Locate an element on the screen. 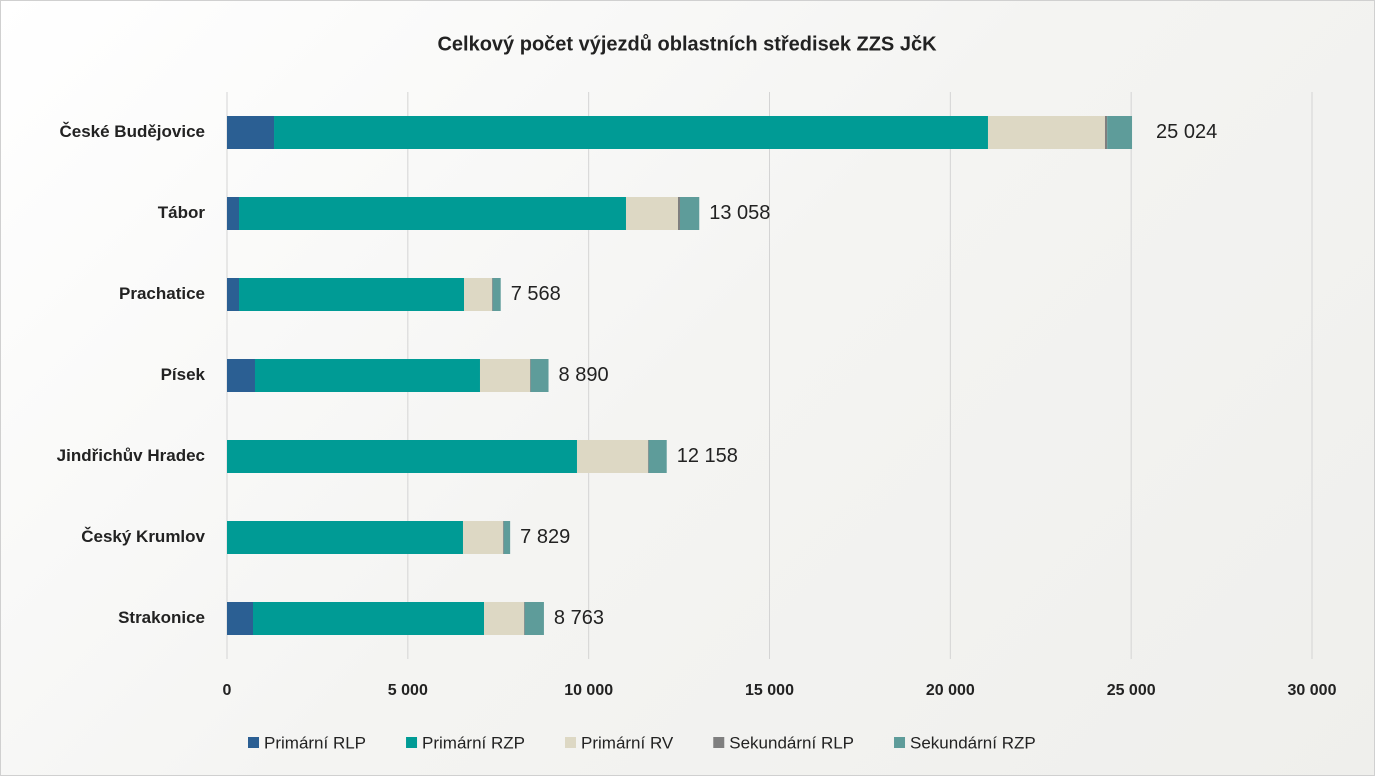 The width and height of the screenshot is (1375, 776). x-tick-label: 10 000 is located at coordinates (588, 690).